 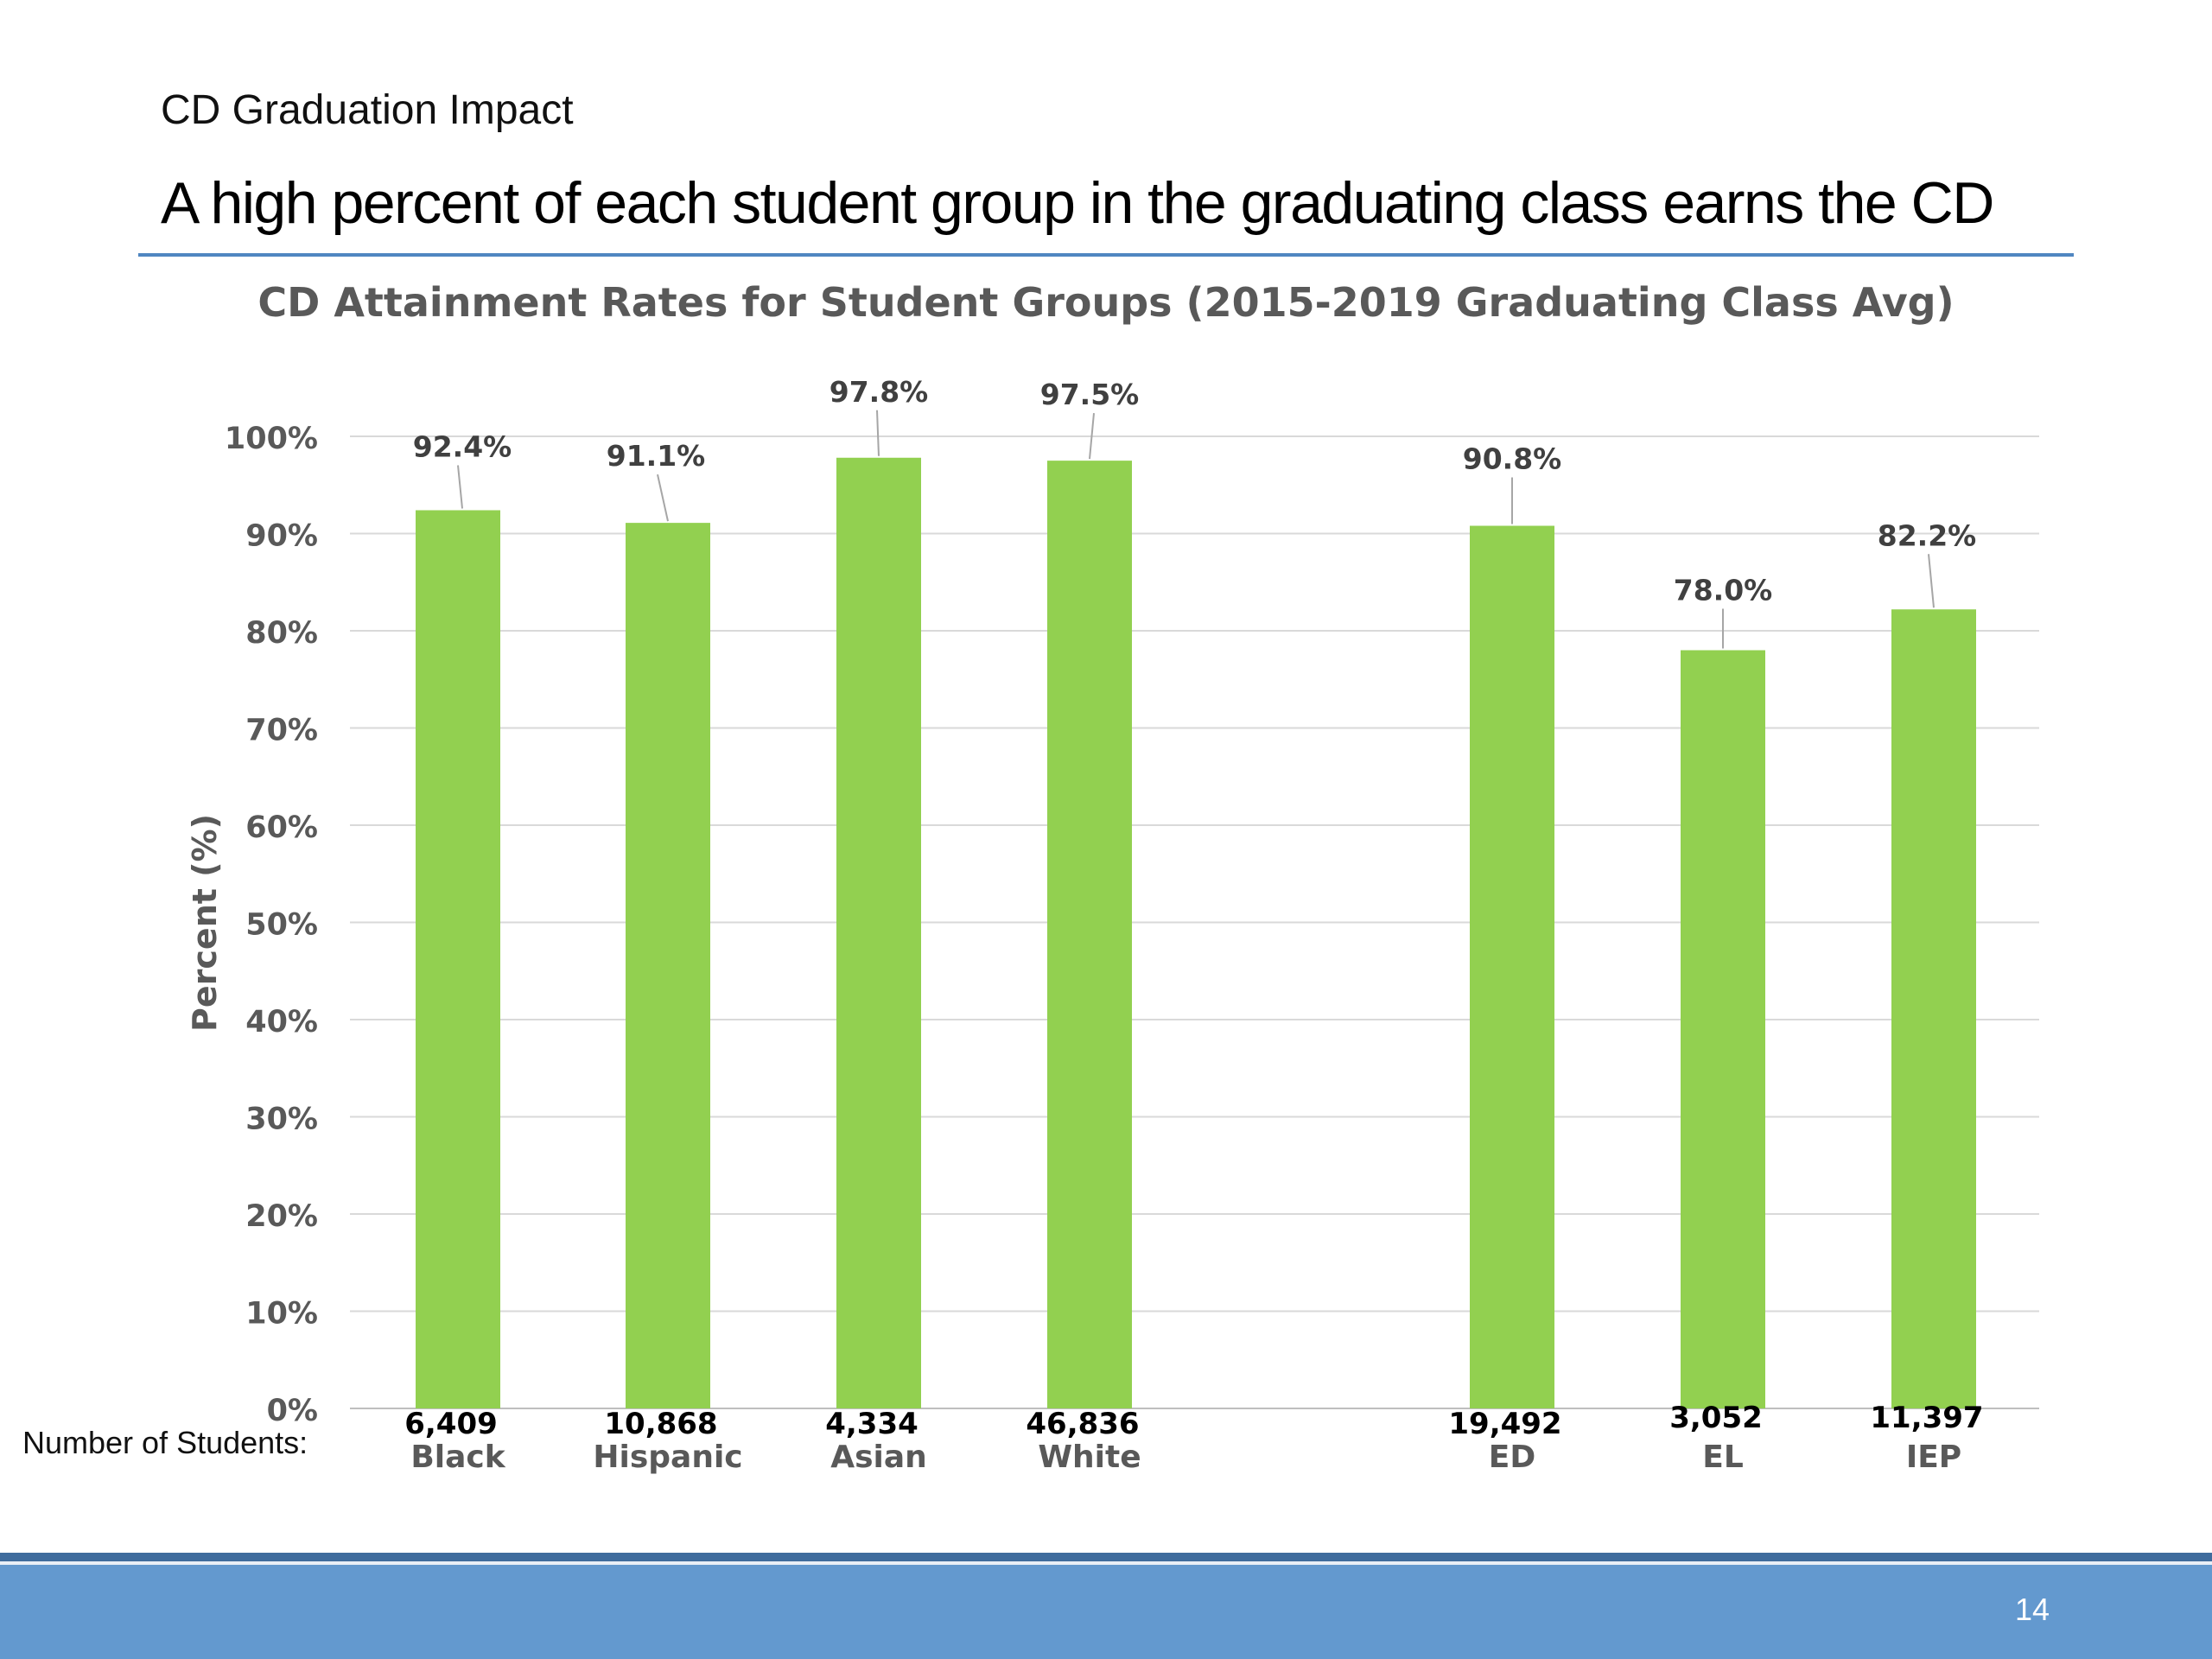 What do you see at coordinates (660, 1424) in the screenshot?
I see `student-count: 10,868` at bounding box center [660, 1424].